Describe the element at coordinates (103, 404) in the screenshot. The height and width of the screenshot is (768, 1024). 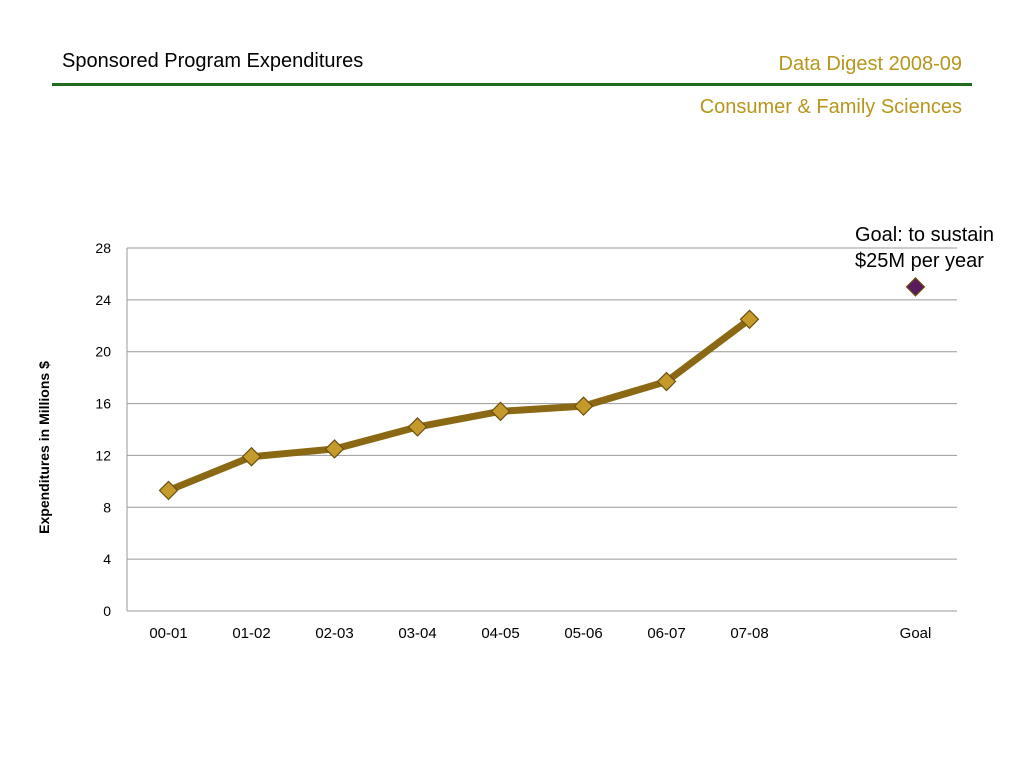
I see `y-tick-label: 16` at that location.